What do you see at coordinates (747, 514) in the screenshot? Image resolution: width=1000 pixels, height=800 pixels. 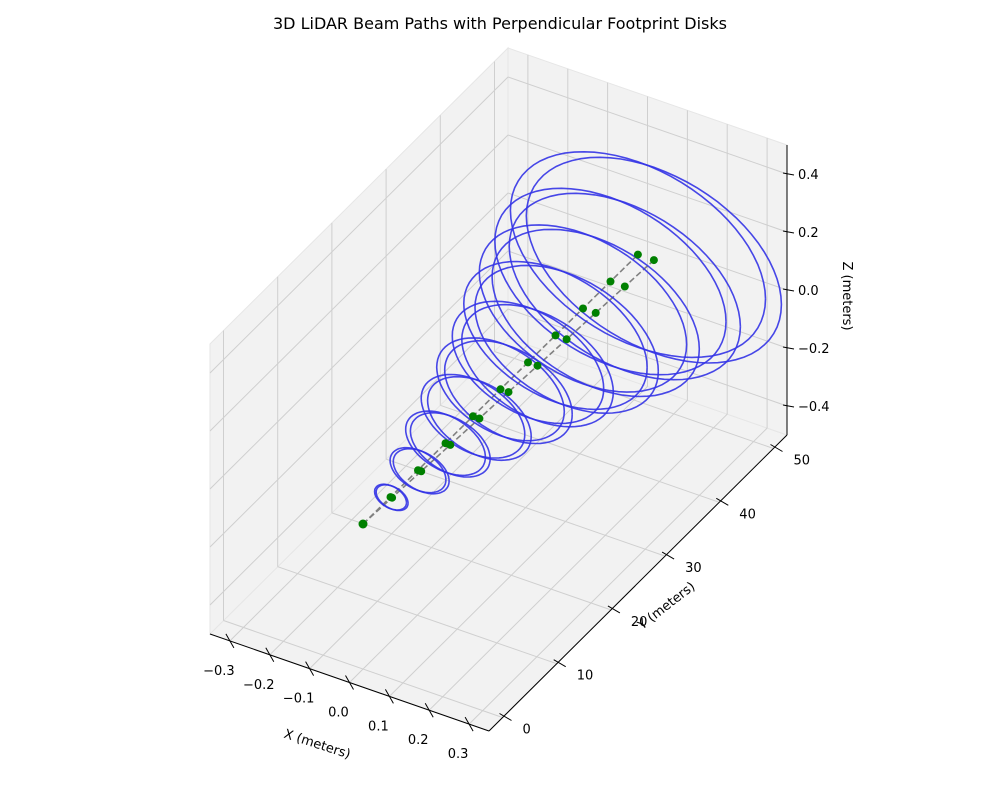 I see `y-tick-label: 40` at bounding box center [747, 514].